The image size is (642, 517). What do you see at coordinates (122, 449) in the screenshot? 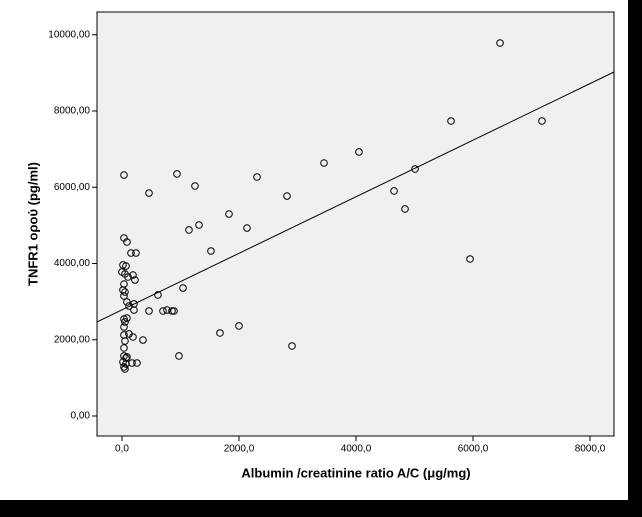
I see `x-tick-label: 0,0` at bounding box center [122, 449].